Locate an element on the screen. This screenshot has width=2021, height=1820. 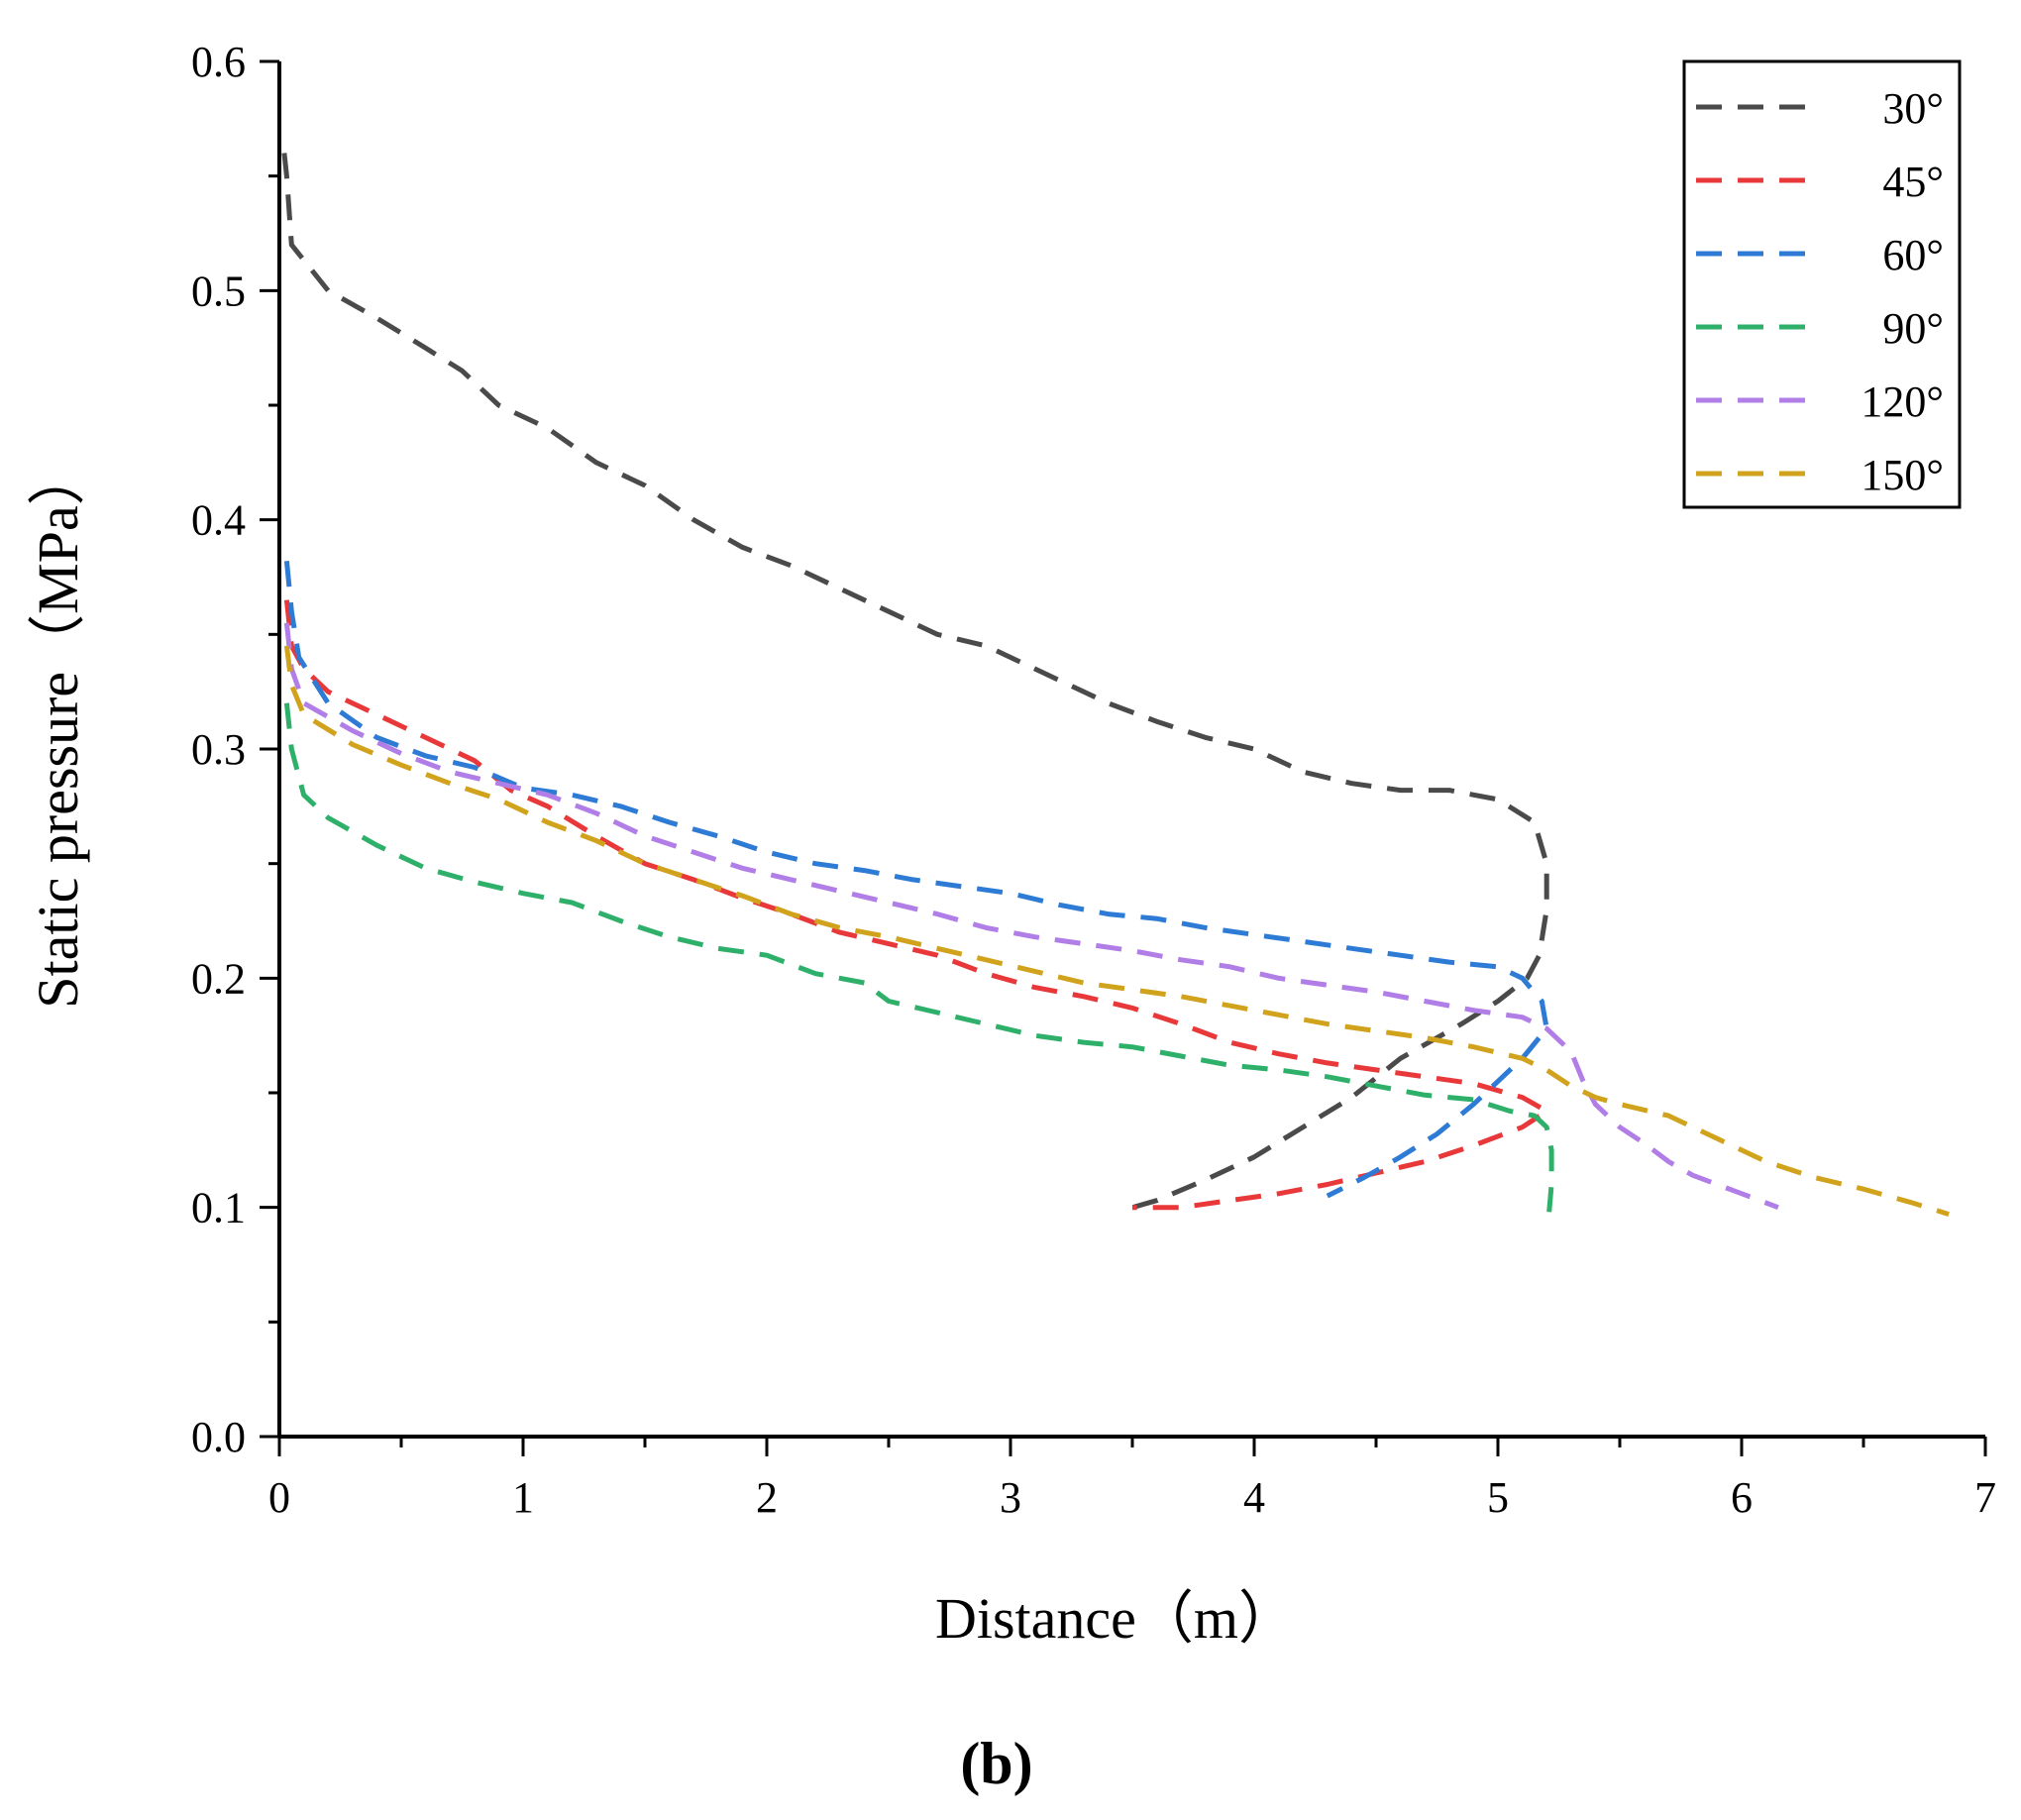
y-axis-ticks: 0.0 0.1 0.2 0.3 0.4 0.5 0.6 is located at coordinates (235, 749).